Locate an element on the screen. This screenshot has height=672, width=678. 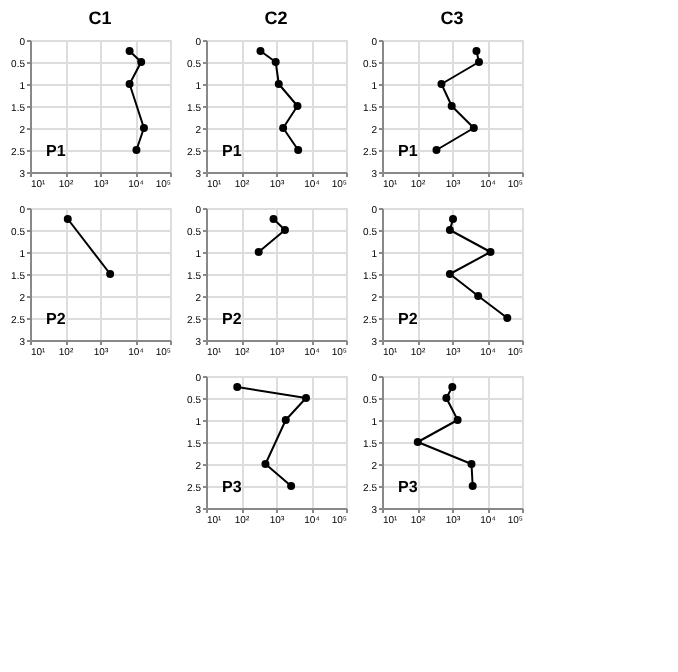
chart-title: C3 is located at coordinates (452, 18).